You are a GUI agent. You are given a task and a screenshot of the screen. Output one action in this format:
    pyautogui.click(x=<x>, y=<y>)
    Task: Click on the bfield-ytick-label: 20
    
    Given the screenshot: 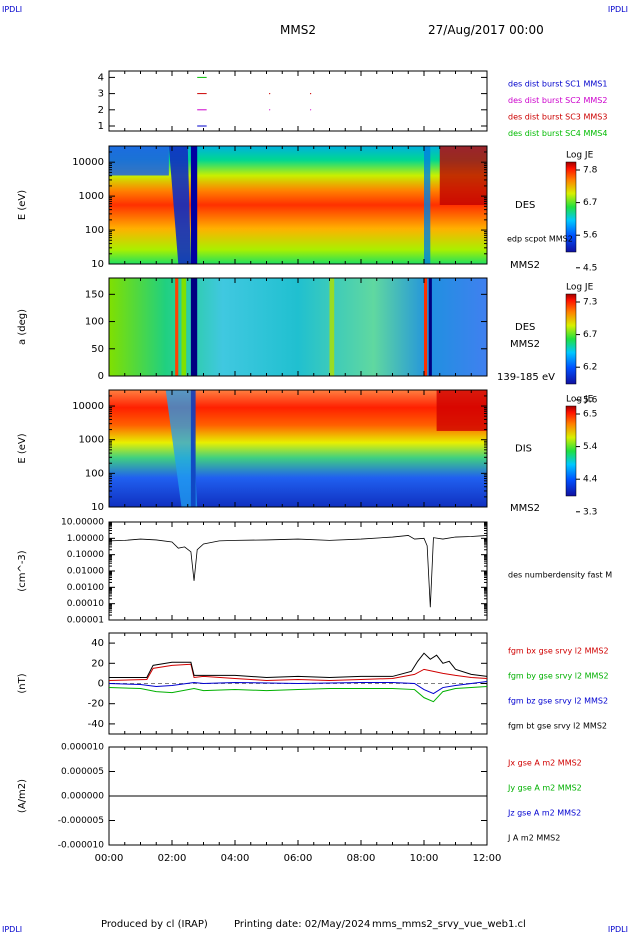 What is the action you would take?
    pyautogui.click(x=97, y=663)
    